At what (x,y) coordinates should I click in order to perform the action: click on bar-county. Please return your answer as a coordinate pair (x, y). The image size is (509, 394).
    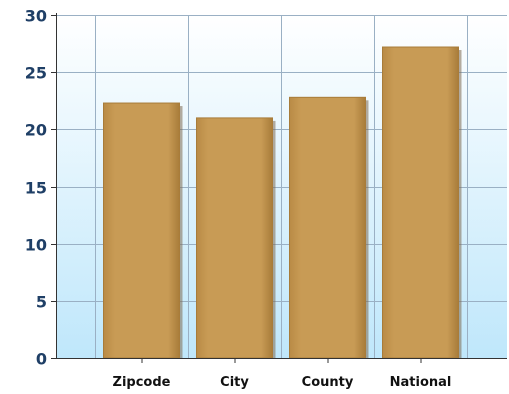
    Looking at the image, I should click on (327, 227).